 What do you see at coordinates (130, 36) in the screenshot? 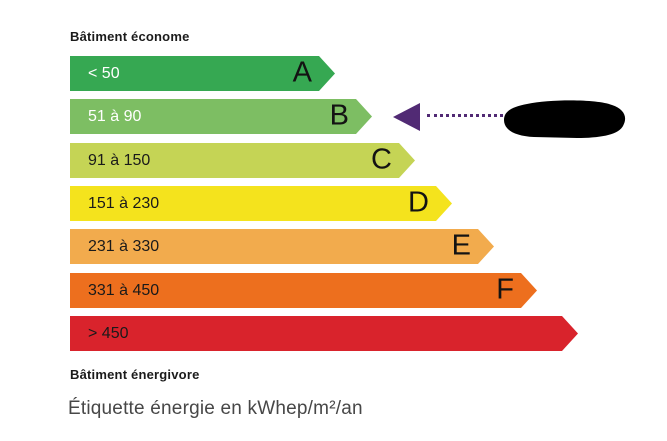
I see `economical-building-label: Bâtiment économe` at bounding box center [130, 36].